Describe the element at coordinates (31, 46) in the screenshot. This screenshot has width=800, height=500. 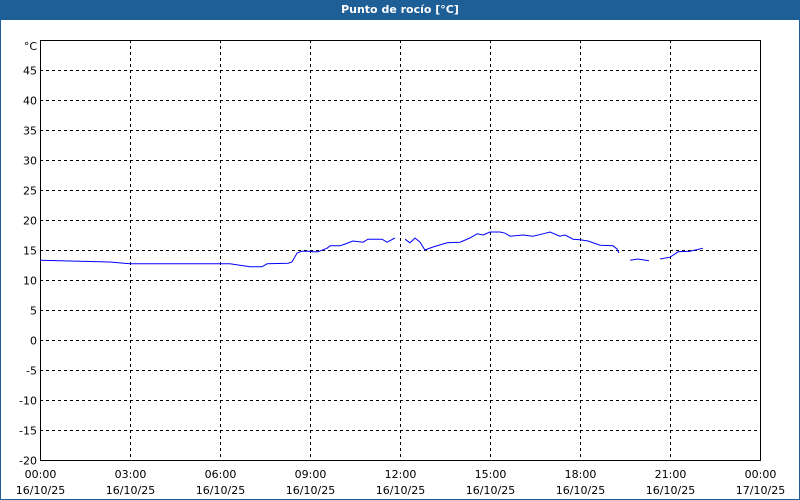
I see `y-axis-unit: °C` at that location.